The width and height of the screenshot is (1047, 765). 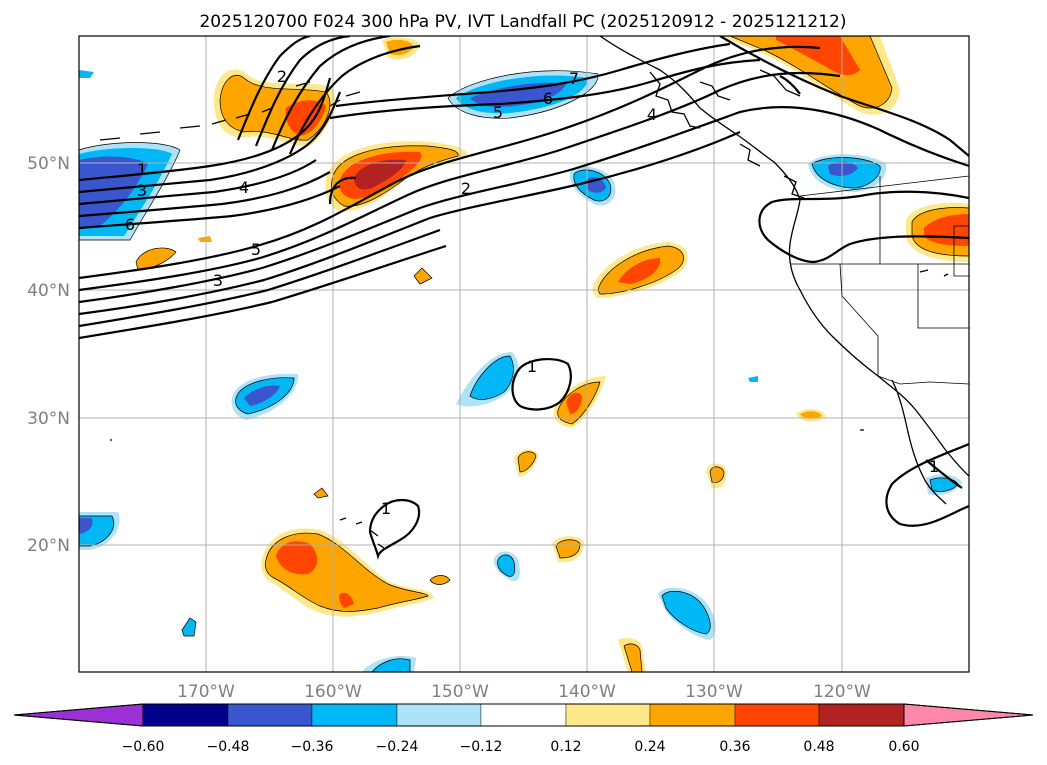 I want to click on lon-label: 120°W, so click(x=842, y=692).